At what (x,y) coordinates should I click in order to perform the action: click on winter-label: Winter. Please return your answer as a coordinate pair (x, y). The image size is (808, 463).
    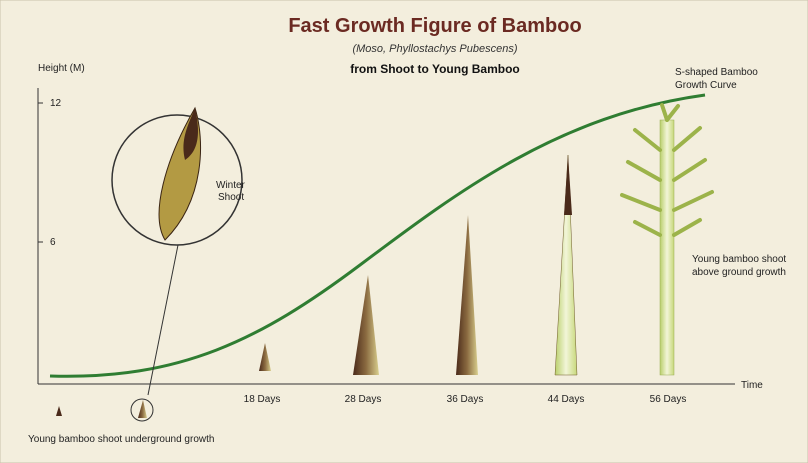
    Looking at the image, I should click on (231, 185).